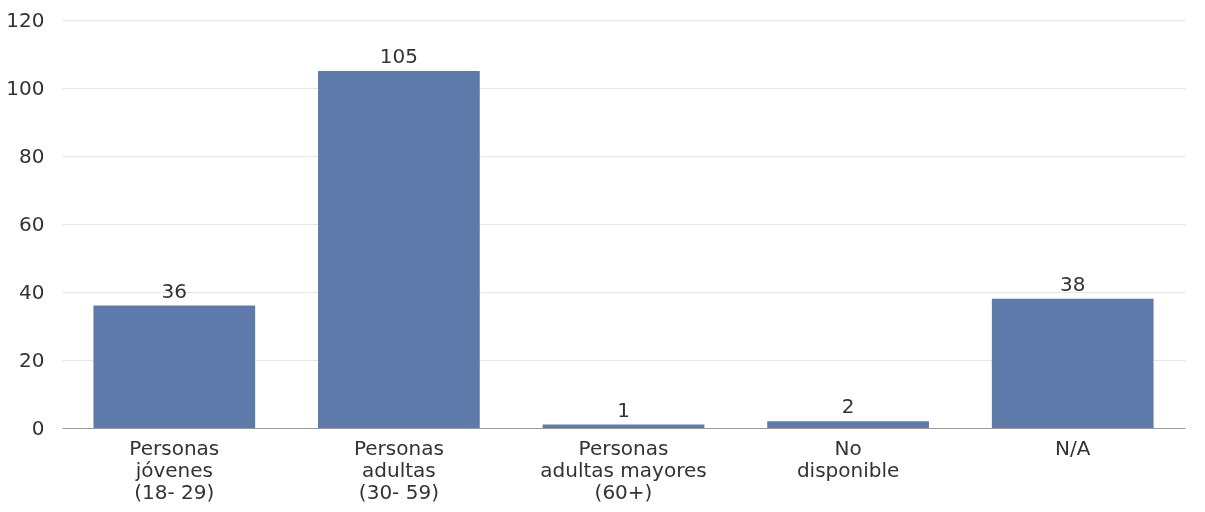  Describe the element at coordinates (32, 359) in the screenshot. I see `y-tick-label: 20` at that location.